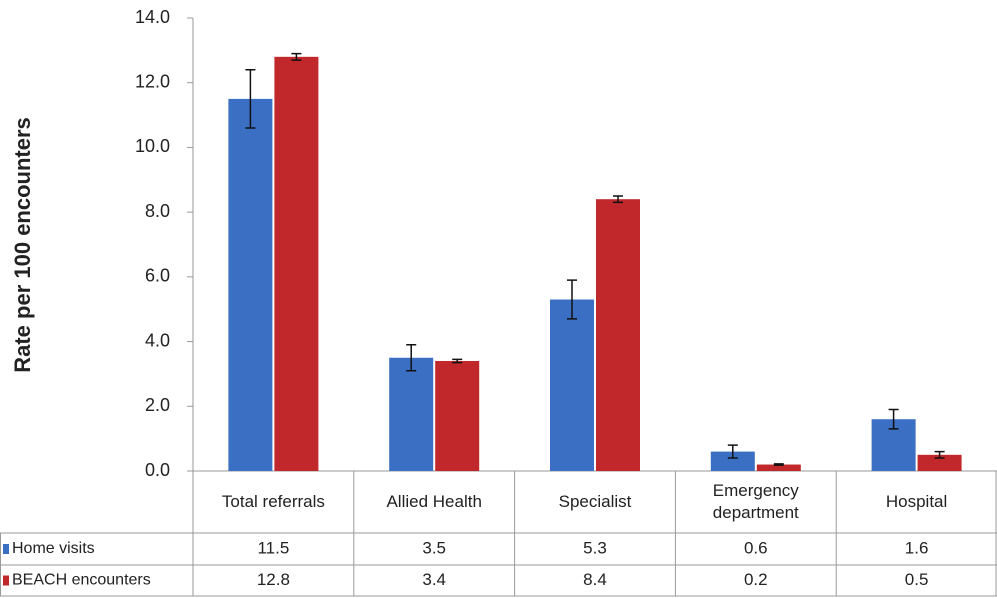 This screenshot has width=997, height=598. What do you see at coordinates (595, 579) in the screenshot?
I see `table-value: 8.4` at bounding box center [595, 579].